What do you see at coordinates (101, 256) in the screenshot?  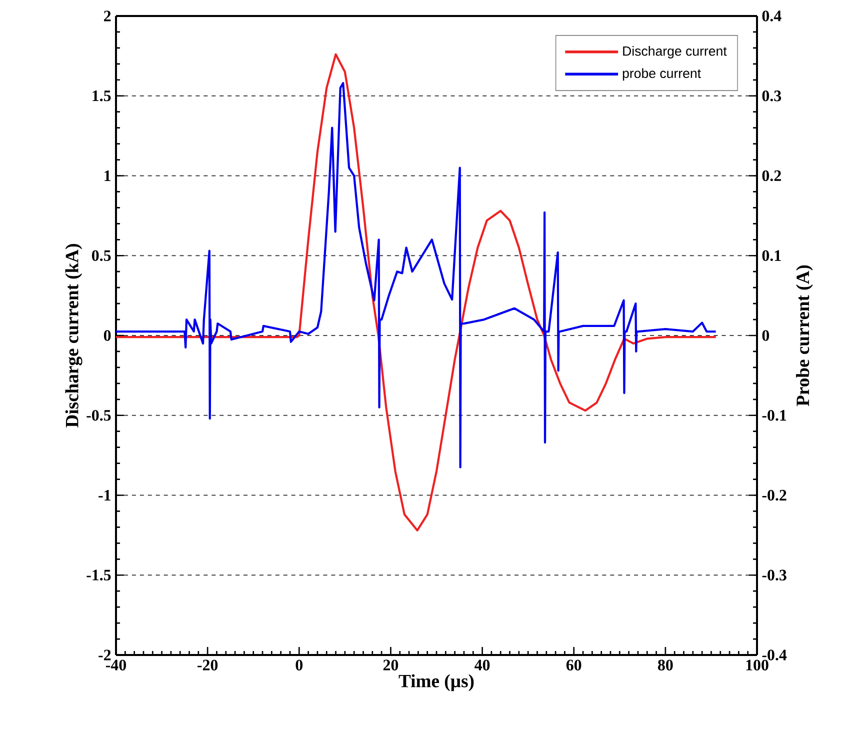 I see `y-tick-label: 0.5` at bounding box center [101, 256].